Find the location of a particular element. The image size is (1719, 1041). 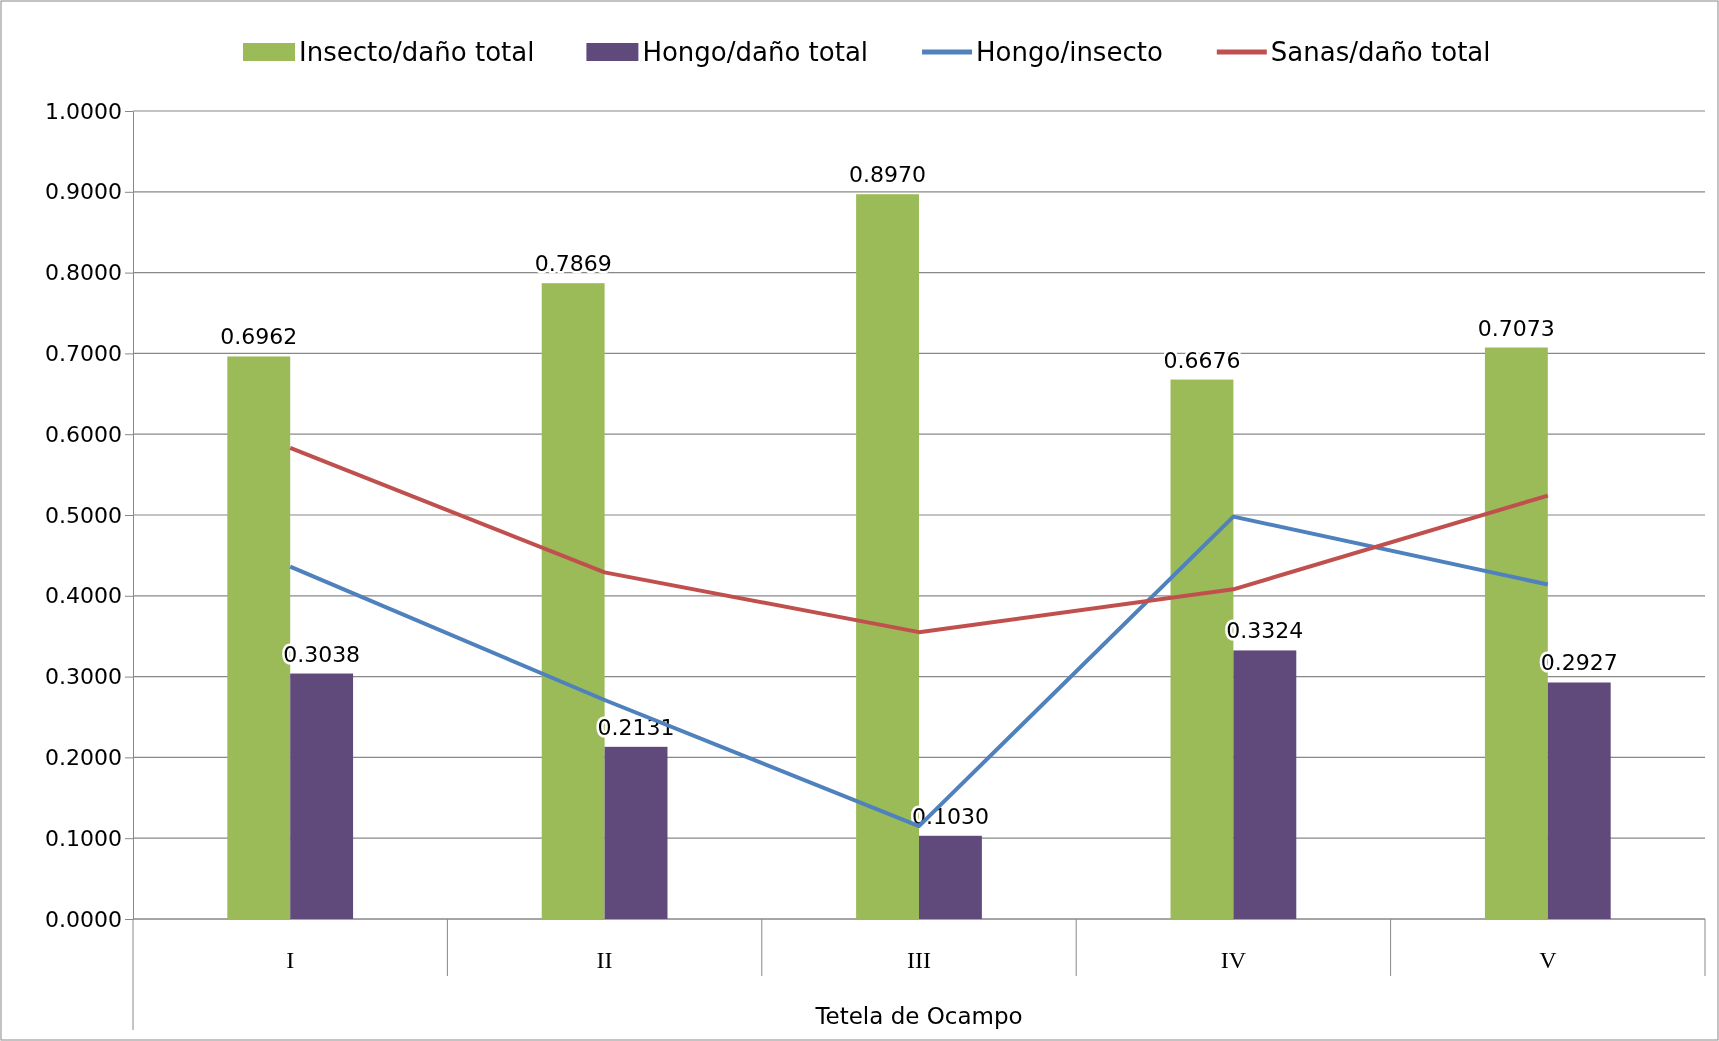

legend-label: Hongo/insecto is located at coordinates (1069, 52).